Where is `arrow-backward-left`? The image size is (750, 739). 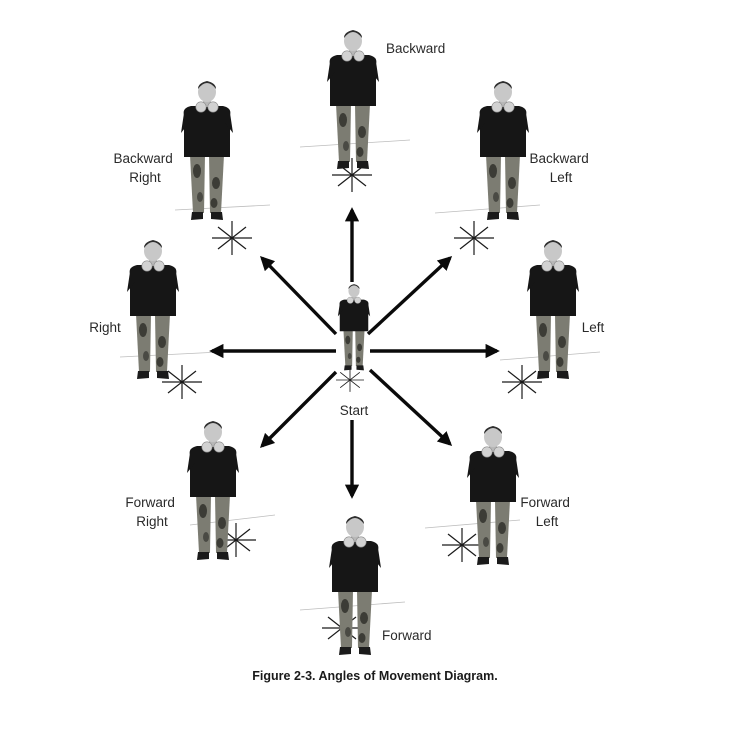 arrow-backward-left is located at coordinates (409, 296).